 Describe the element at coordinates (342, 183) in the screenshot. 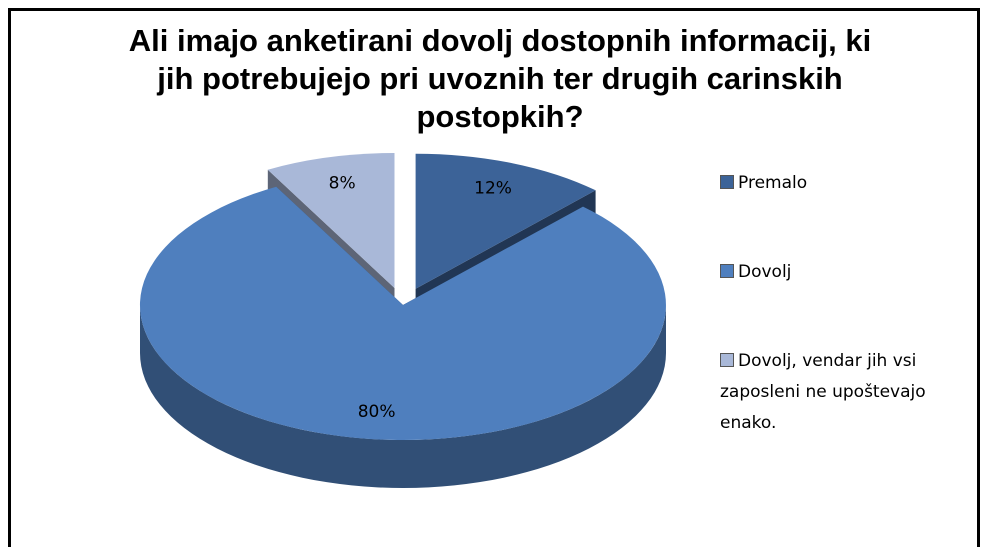

I see `data-label: 8%` at that location.